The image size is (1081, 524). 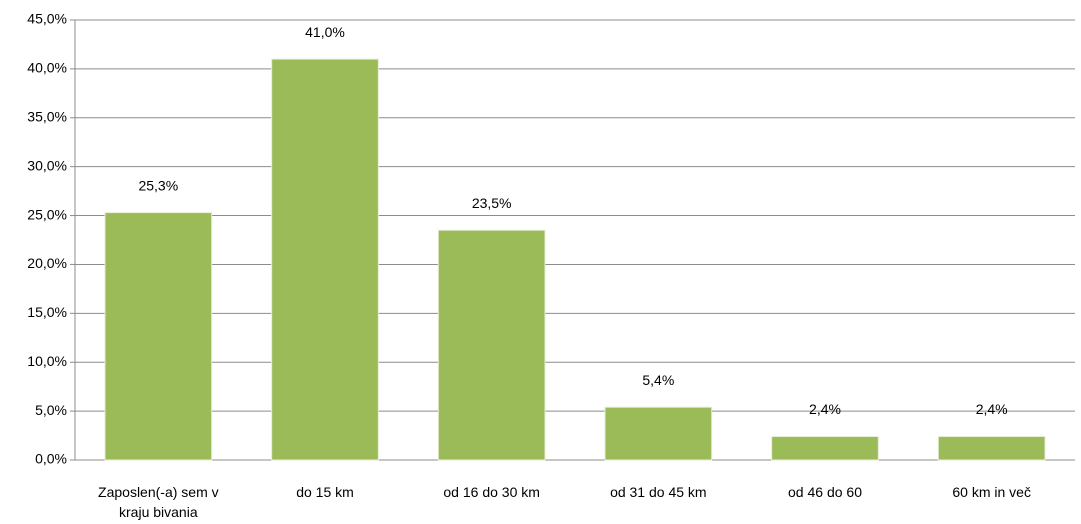 What do you see at coordinates (158, 185) in the screenshot?
I see `value-label: 25,3%` at bounding box center [158, 185].